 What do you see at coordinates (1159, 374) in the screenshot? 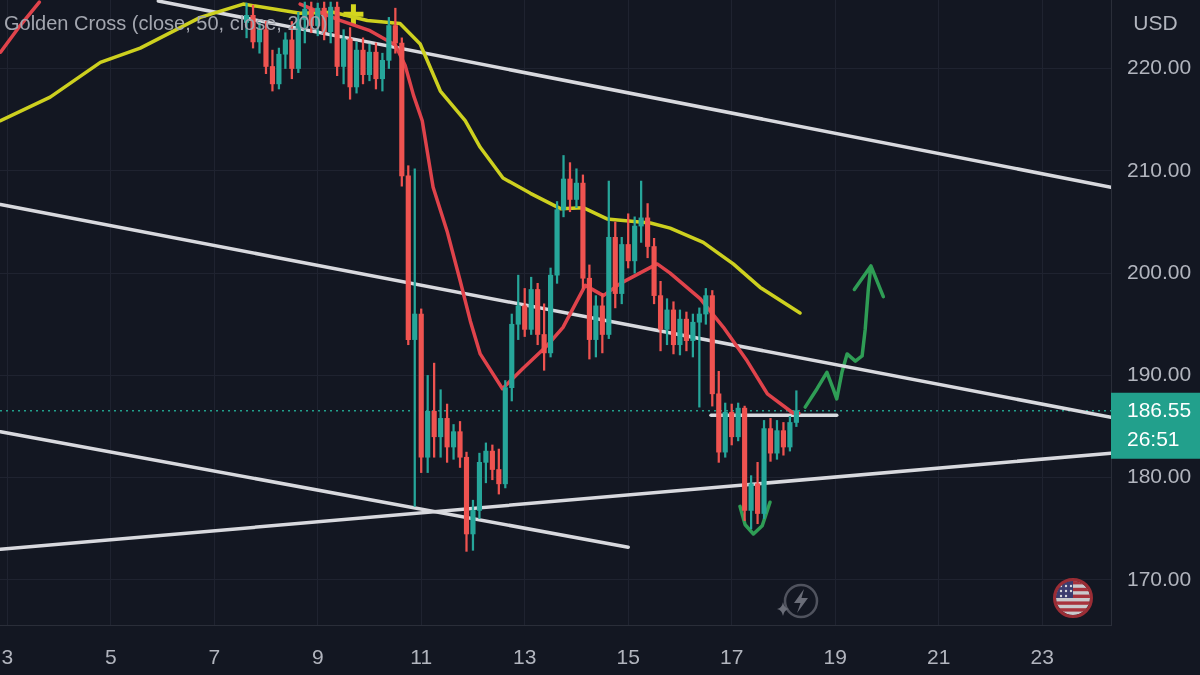
I see `y-tick-label: 190.00` at bounding box center [1159, 374].